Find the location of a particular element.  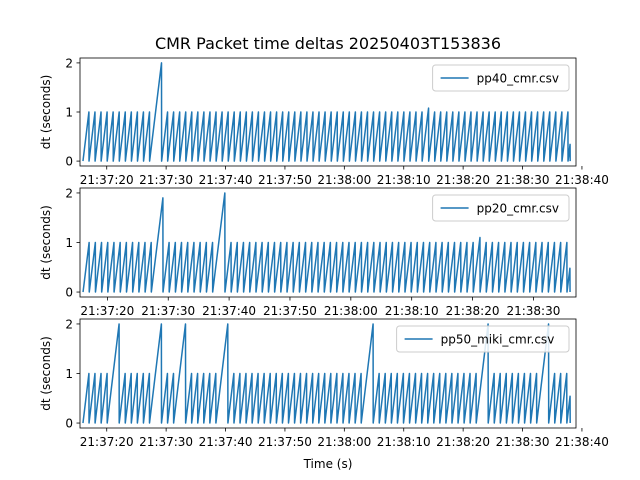

legend: pp20_cmr.csv is located at coordinates (501, 208).